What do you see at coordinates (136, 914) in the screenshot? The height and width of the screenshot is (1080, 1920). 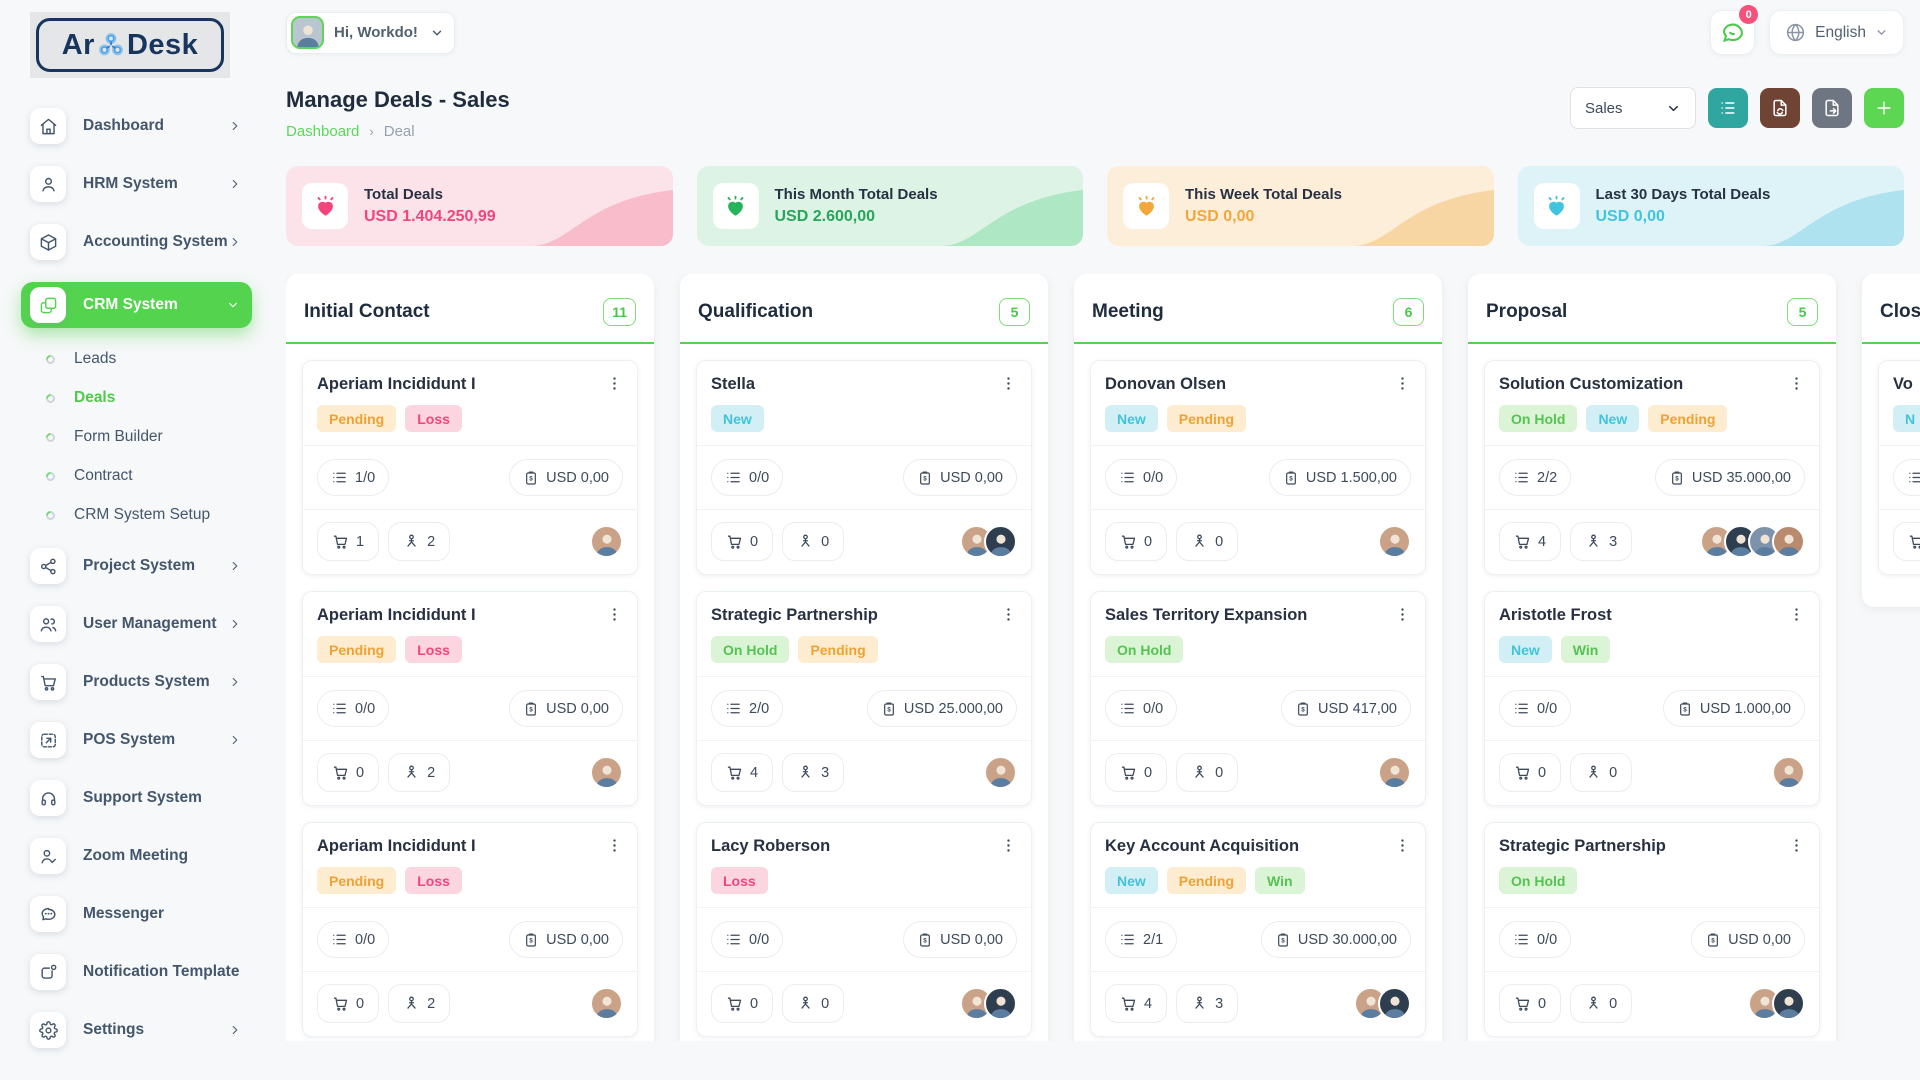 I see `sidebar-item-messenger: Messenger` at bounding box center [136, 914].